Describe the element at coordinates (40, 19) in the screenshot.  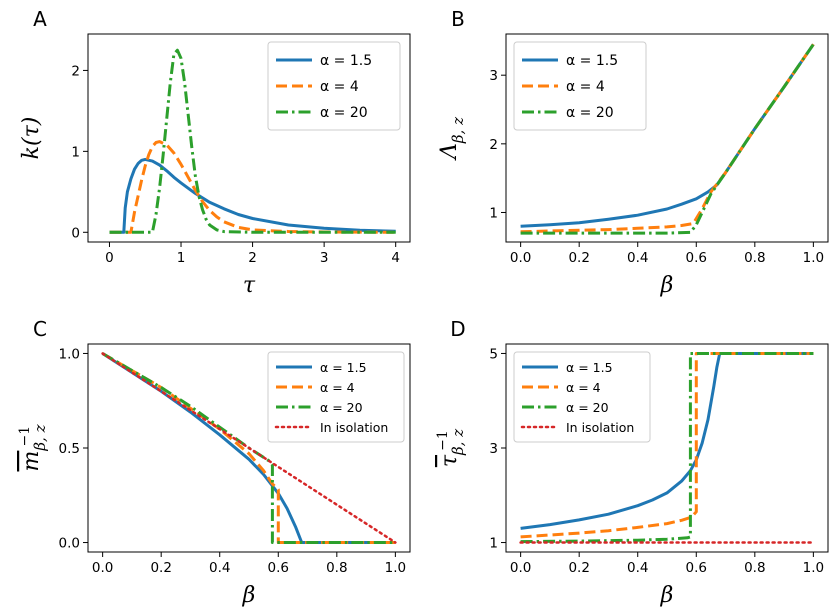
I see `panel-letter: A` at that location.